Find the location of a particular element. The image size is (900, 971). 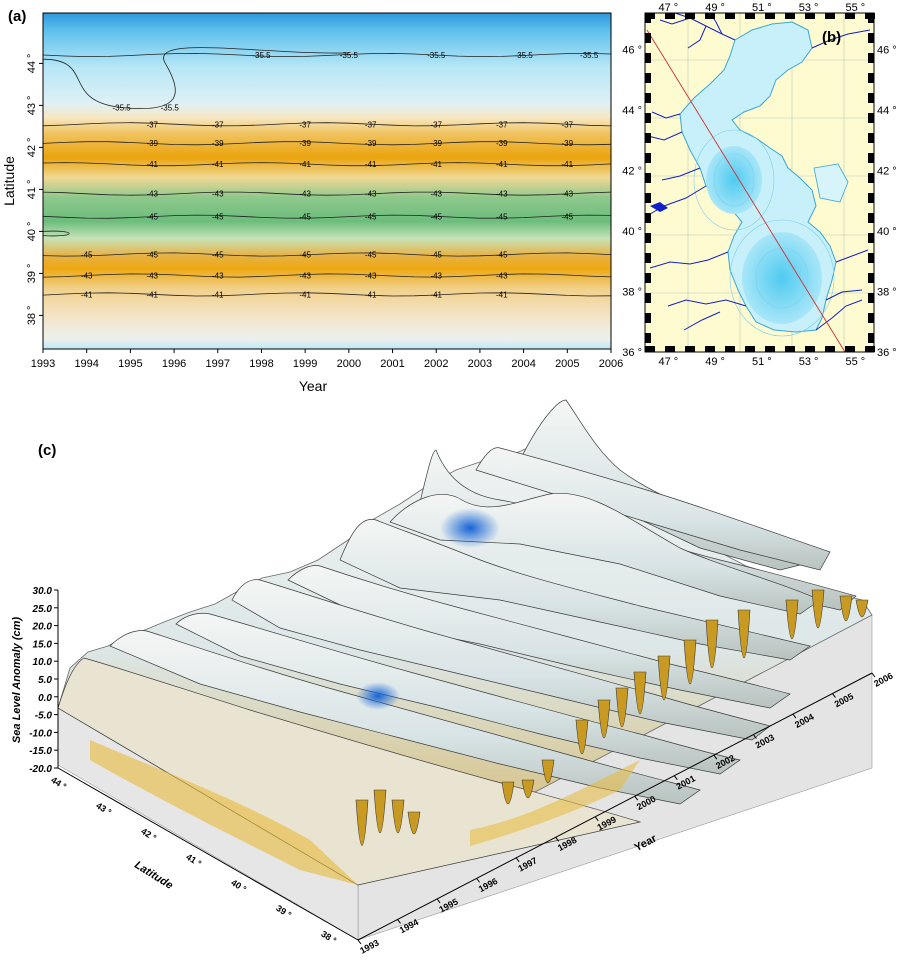

lon-tick-bottom: 49 ° is located at coordinates (715, 362).